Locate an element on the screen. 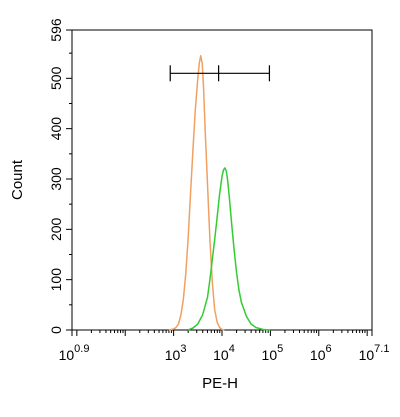  x-axis-ticks: 100.9 10³ 10⁴ 10⁵ 10⁶ 107.1 is located at coordinates (224, 346).